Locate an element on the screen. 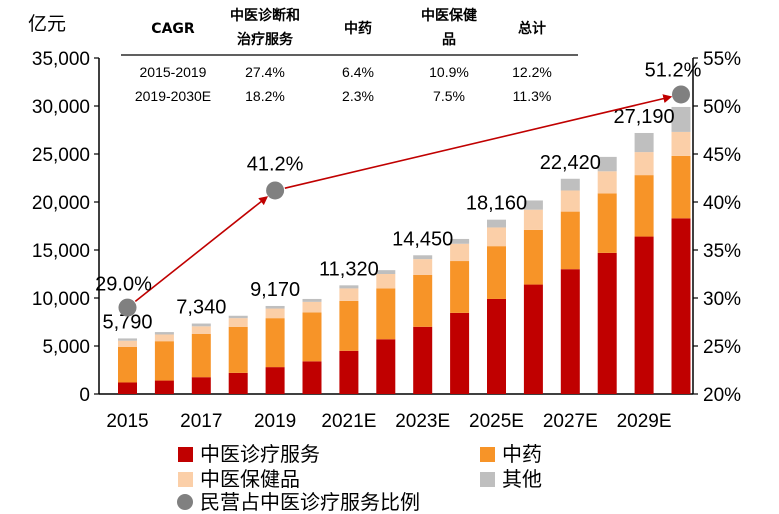 Image resolution: width=779 pixels, height=514 pixels. x-tick-label: 2029E is located at coordinates (644, 421).